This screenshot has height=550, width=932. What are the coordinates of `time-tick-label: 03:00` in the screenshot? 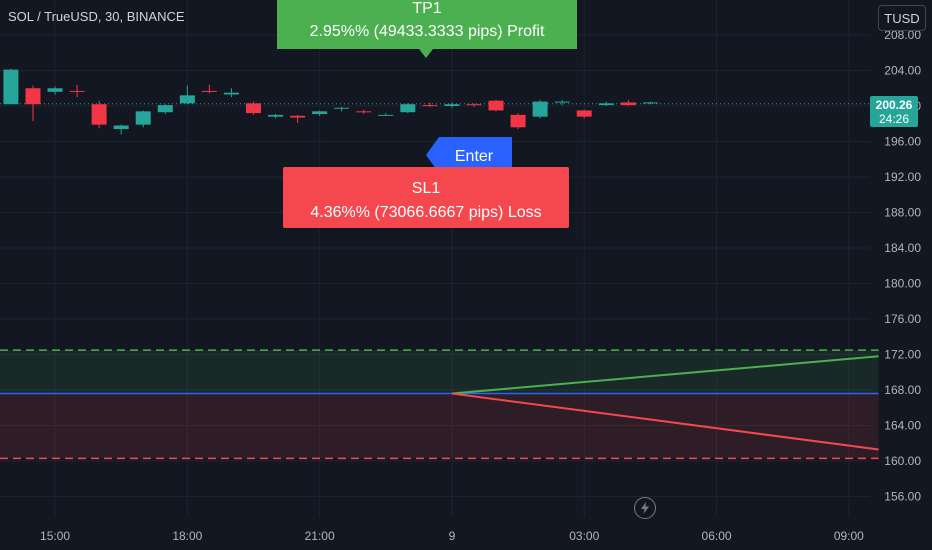 It's located at (584, 536).